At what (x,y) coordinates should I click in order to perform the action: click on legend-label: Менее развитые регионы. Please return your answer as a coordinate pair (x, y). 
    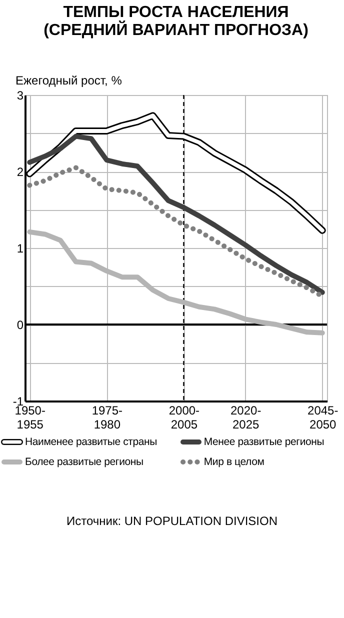
    Looking at the image, I should click on (264, 442).